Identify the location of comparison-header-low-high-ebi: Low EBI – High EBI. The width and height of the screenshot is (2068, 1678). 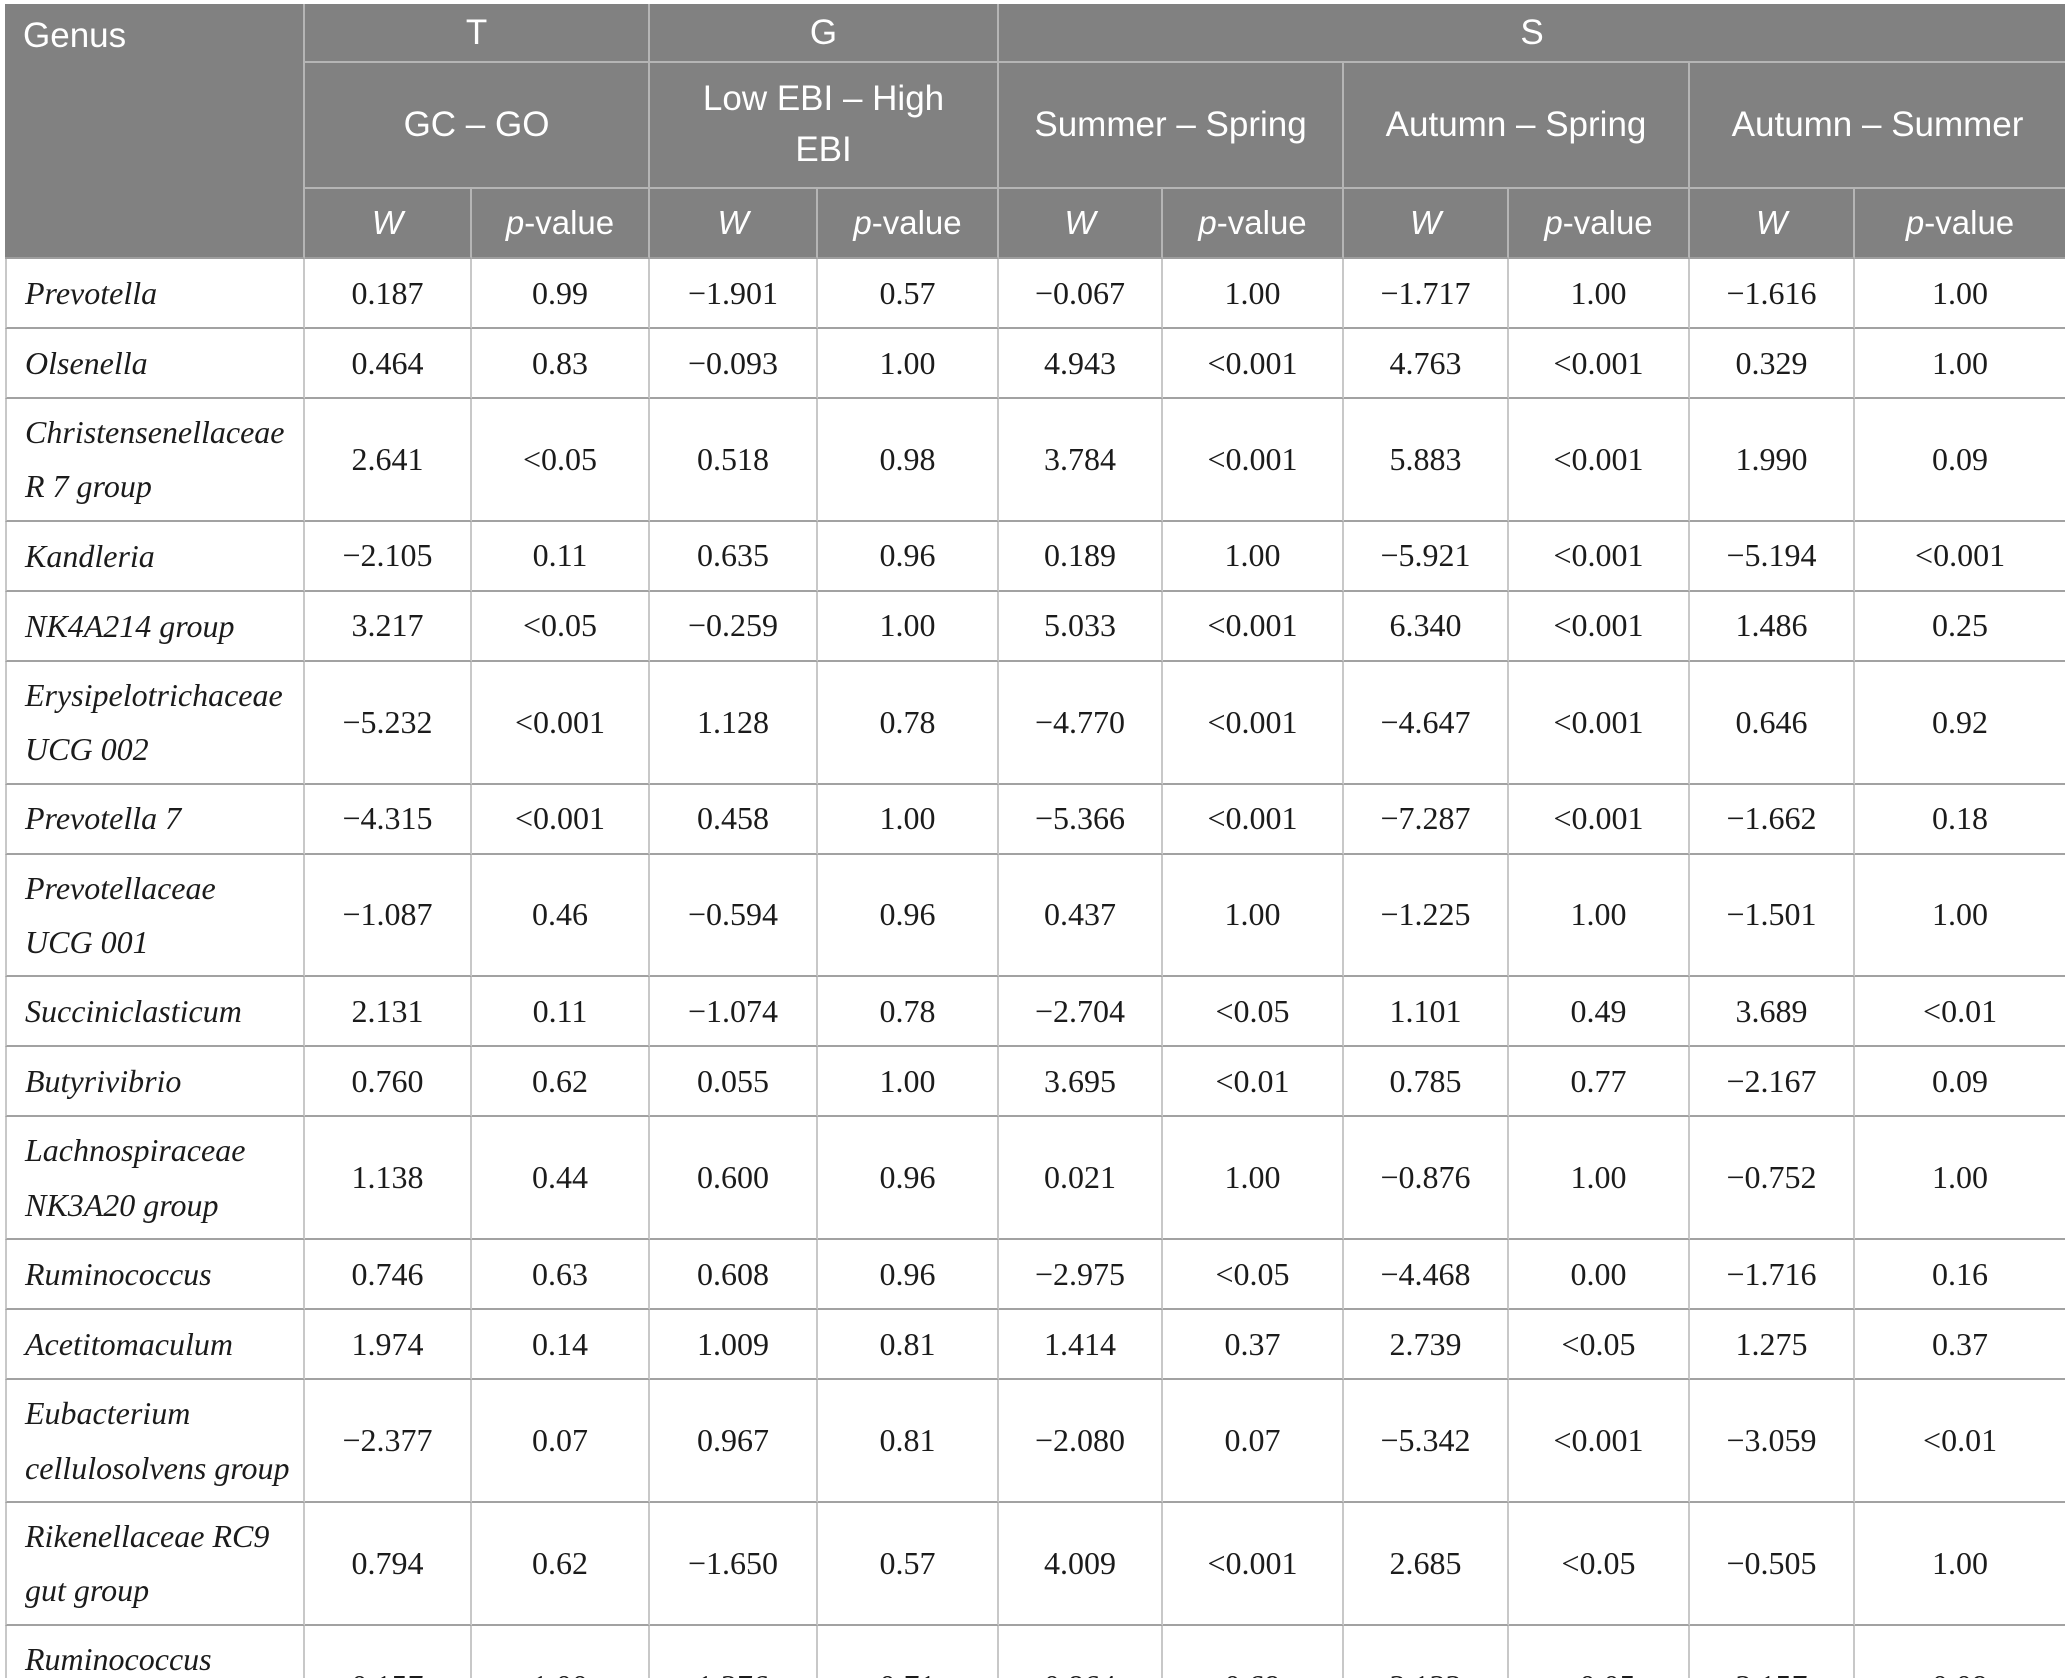
(825, 126).